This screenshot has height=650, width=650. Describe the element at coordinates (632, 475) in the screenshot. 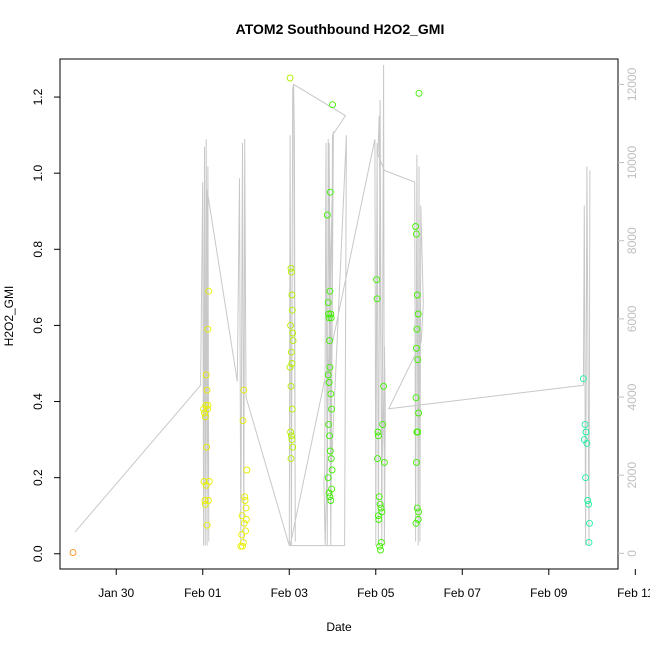

I see `y2-tick-label: 2000` at that location.